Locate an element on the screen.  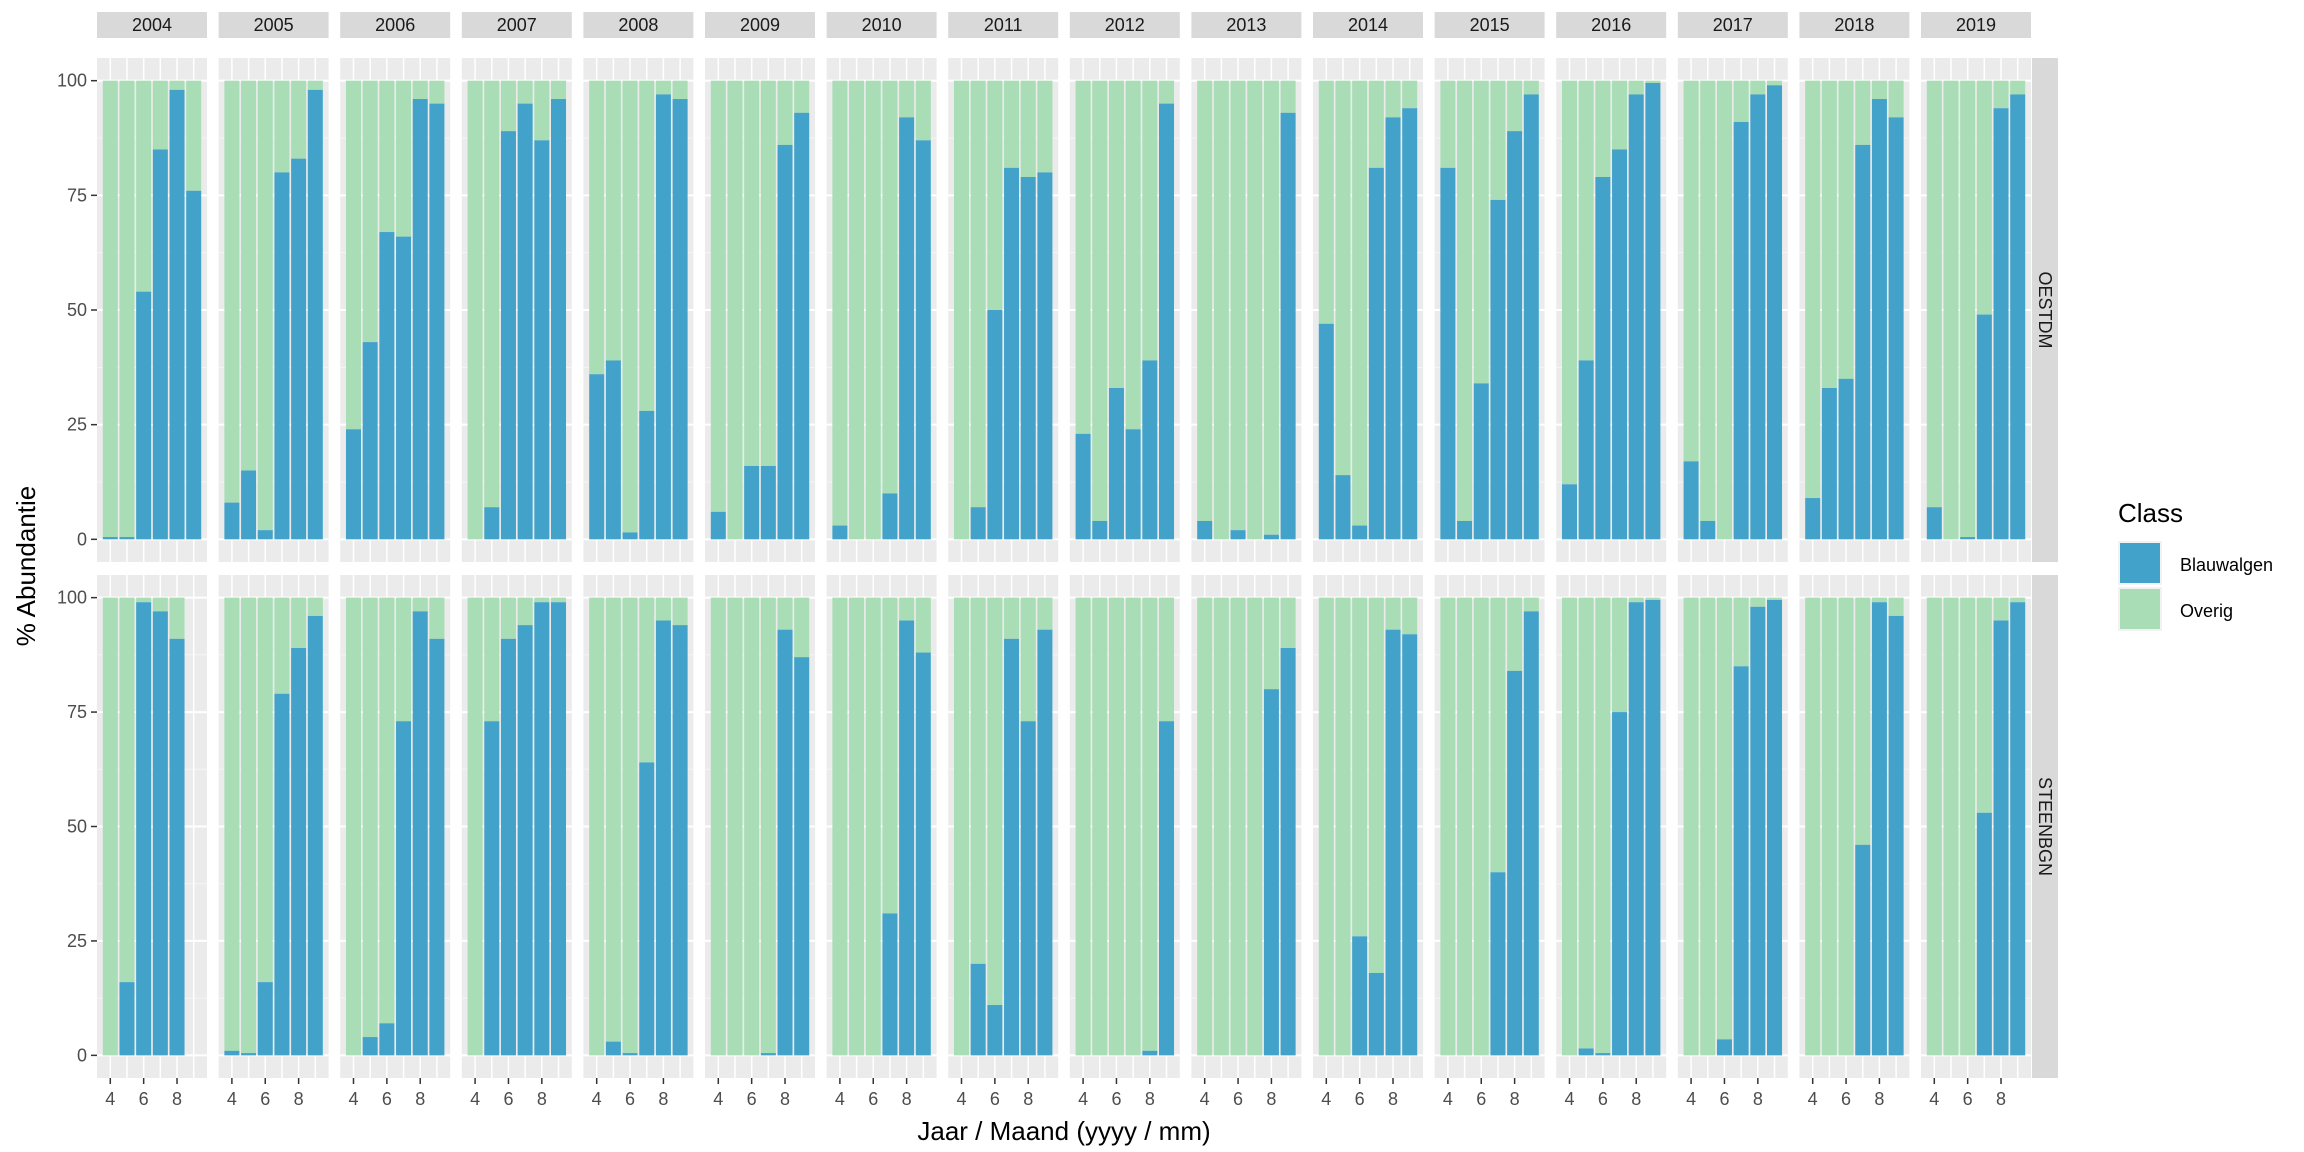
col-strip-label: 2016 is located at coordinates (1611, 25).